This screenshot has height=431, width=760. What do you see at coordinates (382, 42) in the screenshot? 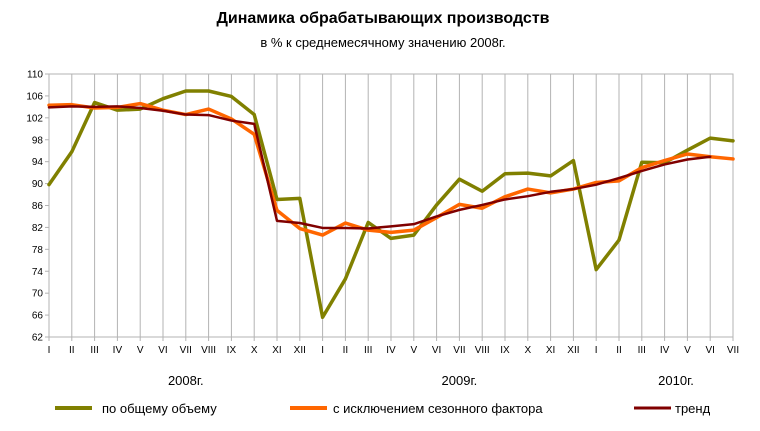
I see `chart-subtitle: в % к среднемесячному значению 2008г.` at bounding box center [382, 42].